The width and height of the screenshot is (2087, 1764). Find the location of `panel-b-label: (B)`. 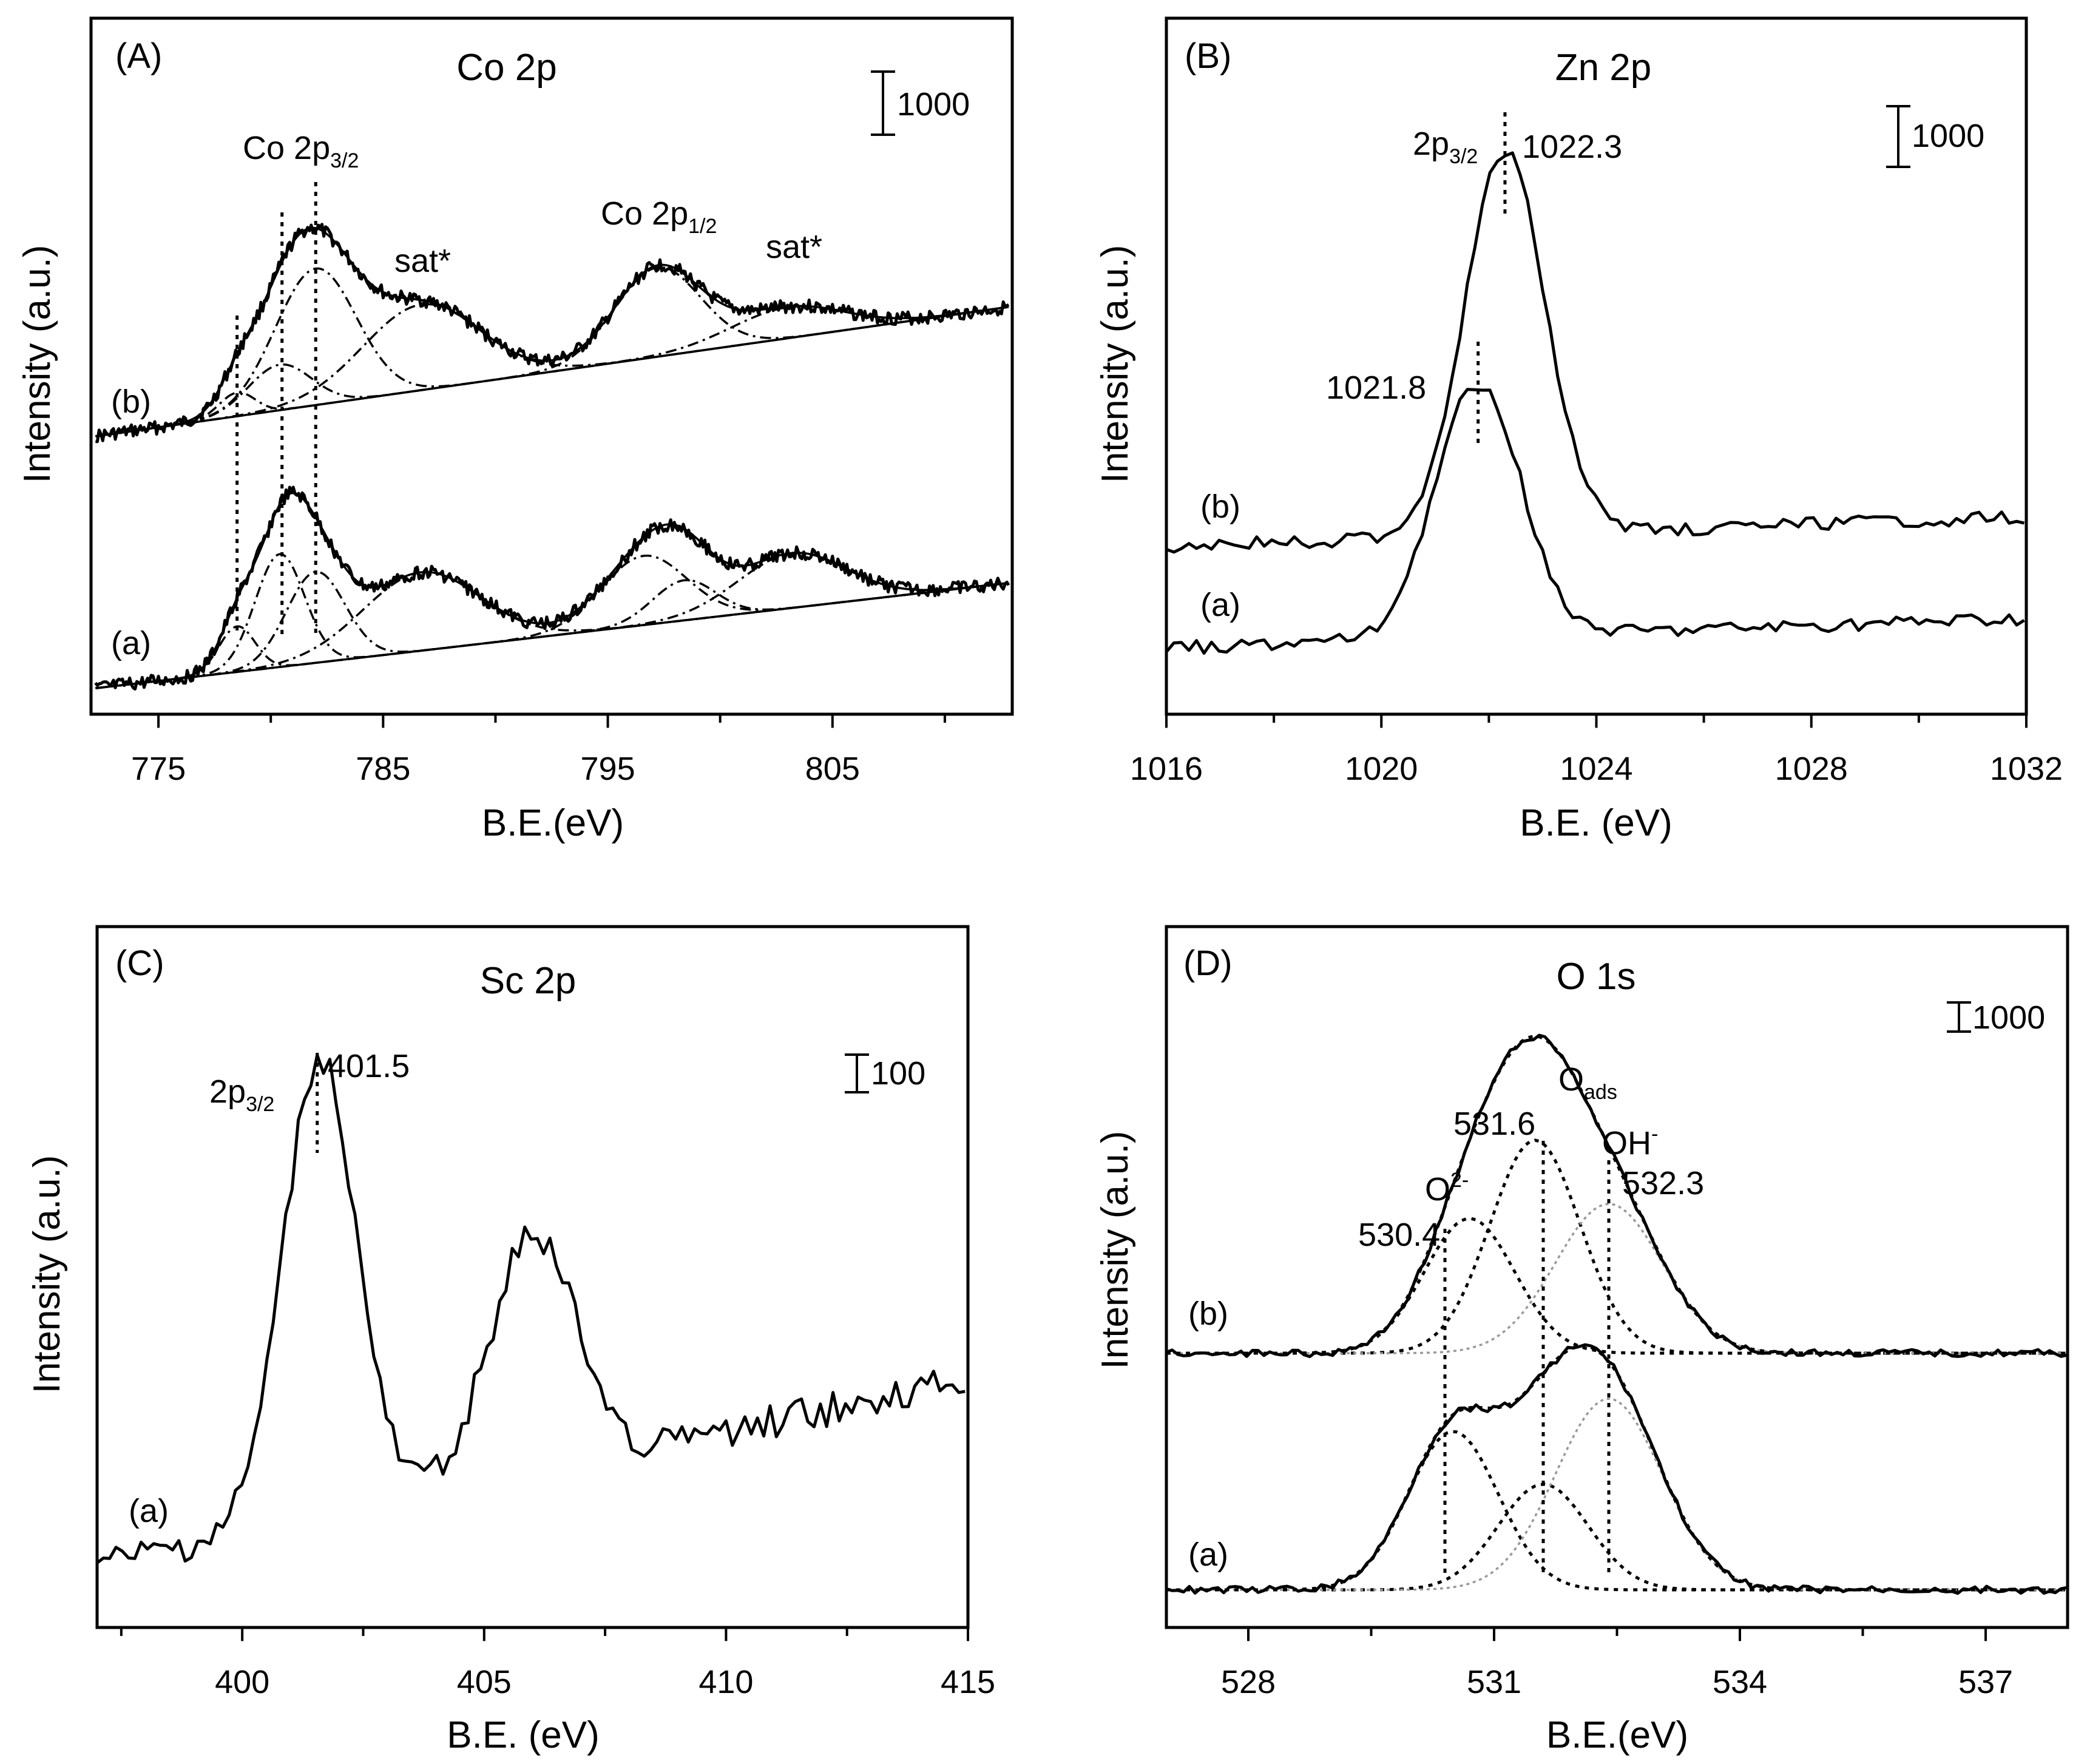

panel-b-label: (B) is located at coordinates (1208, 56).